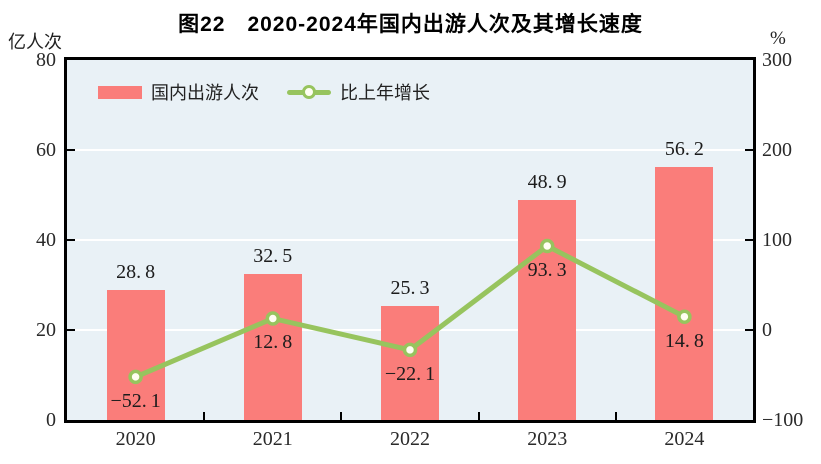 The width and height of the screenshot is (821, 464). Describe the element at coordinates (46, 240) in the screenshot. I see `left-tick-label: 40` at that location.